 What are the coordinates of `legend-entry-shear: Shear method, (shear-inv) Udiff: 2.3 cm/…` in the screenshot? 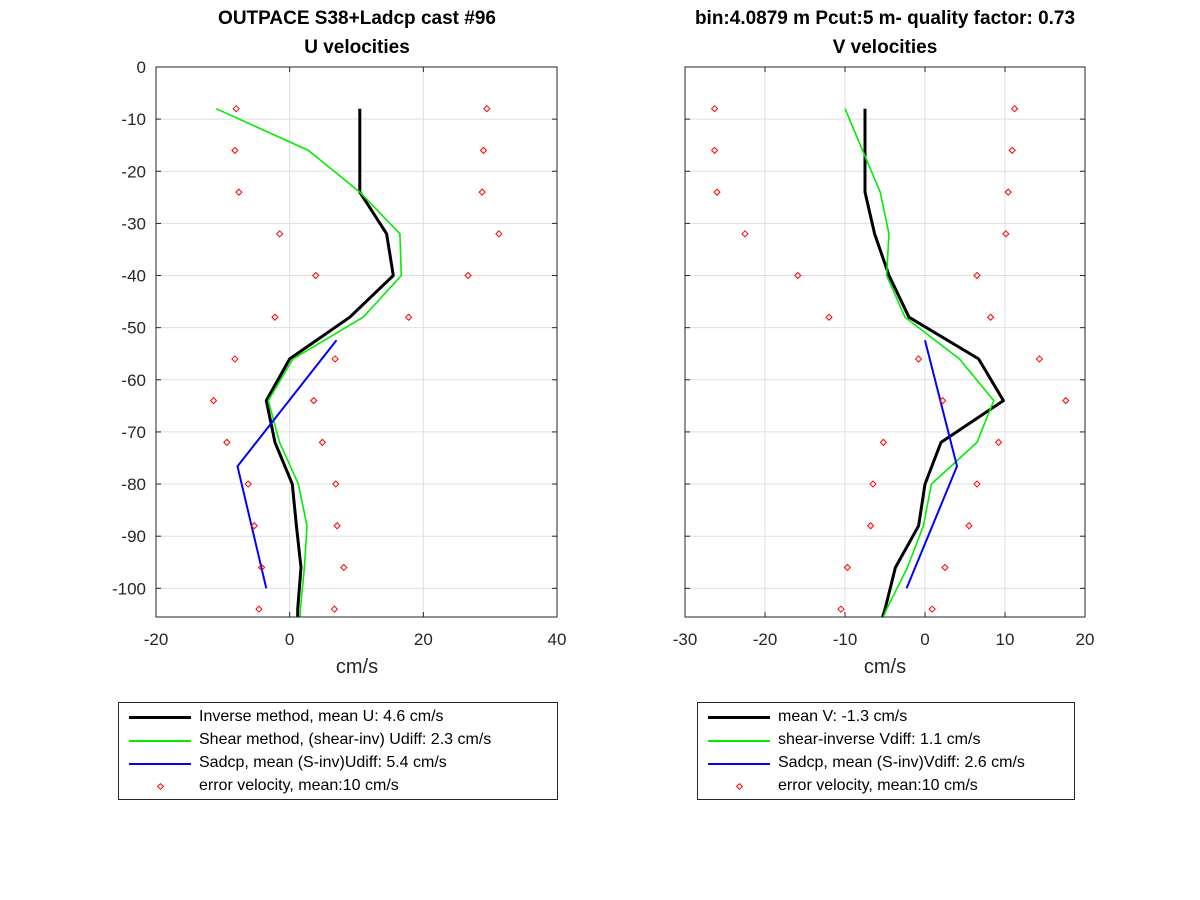 It's located at (338, 741).